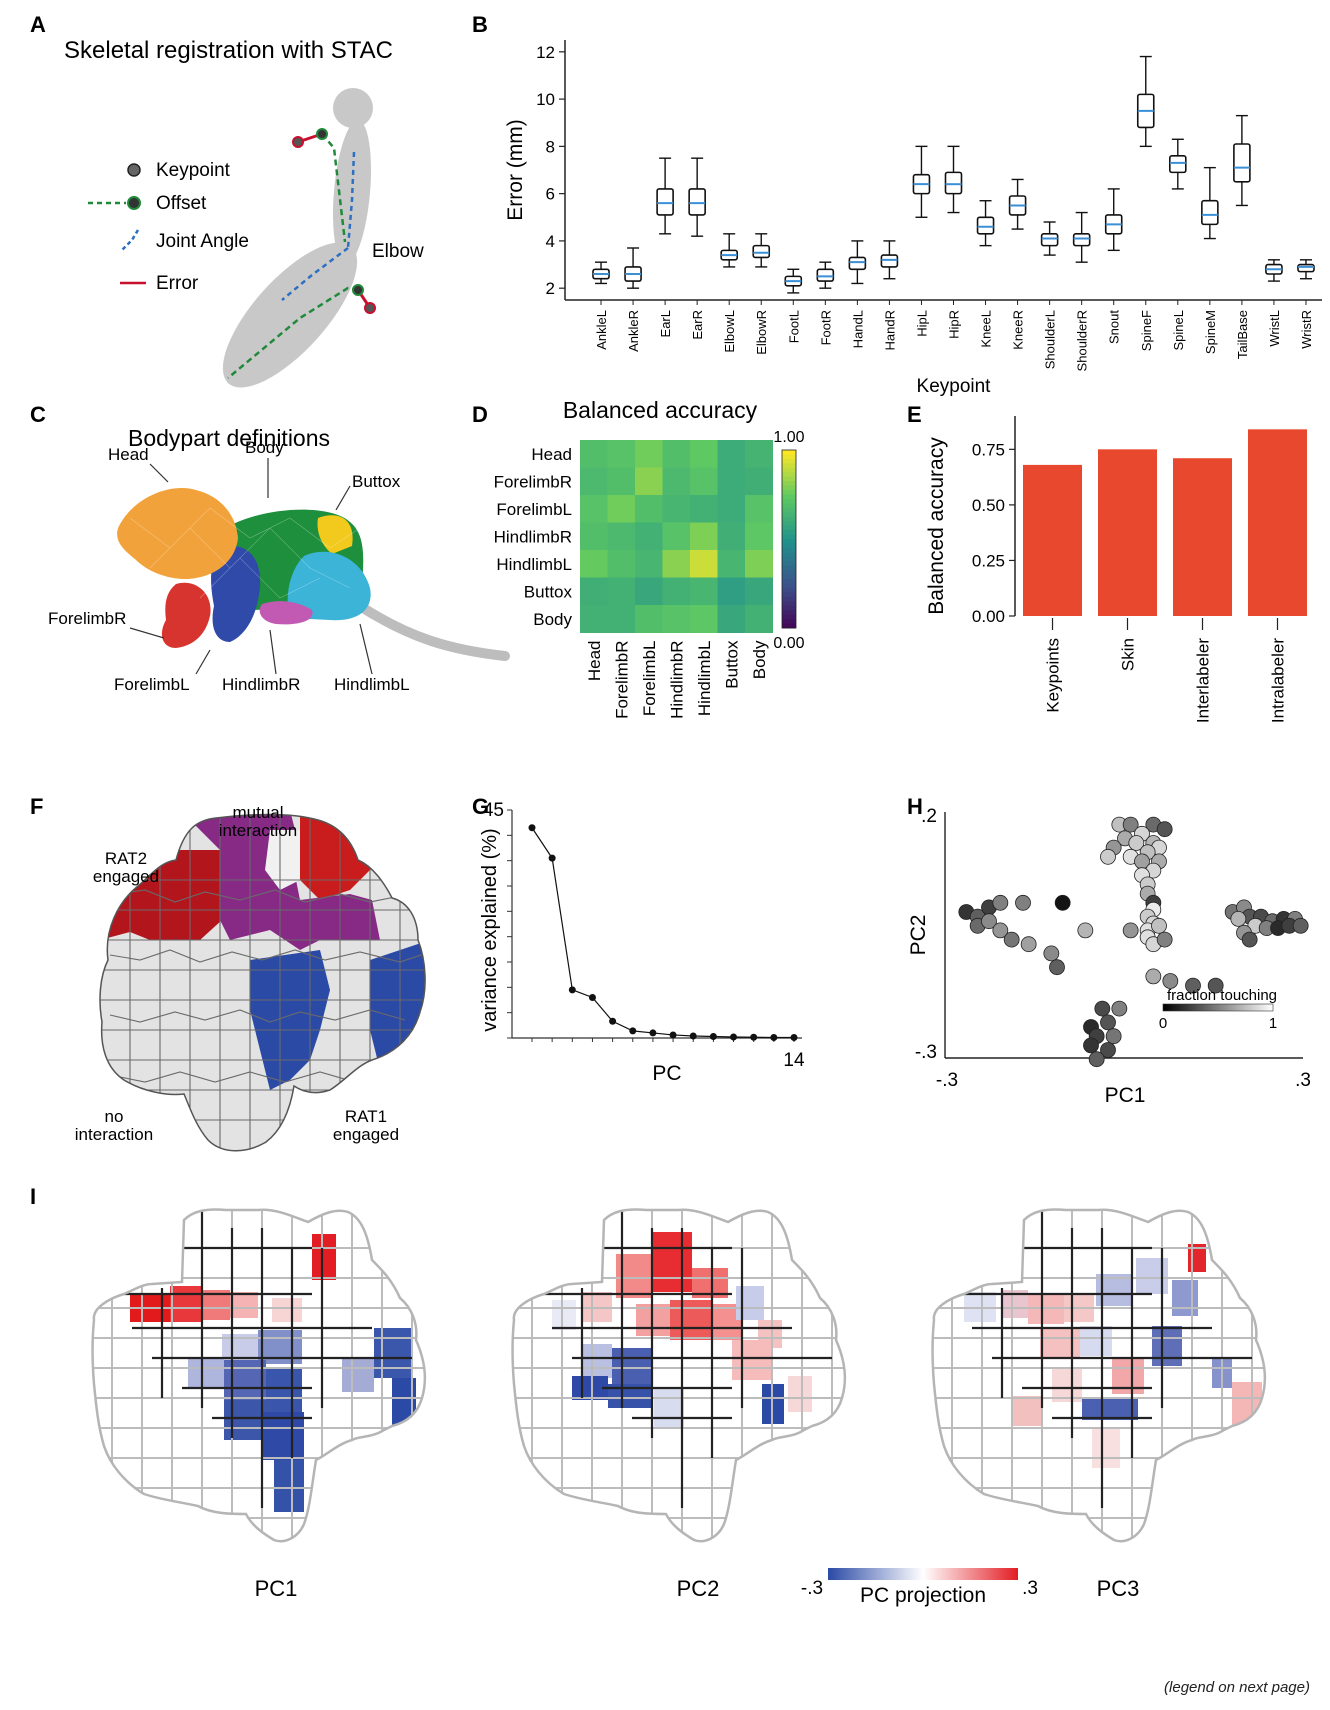  What do you see at coordinates (515, 169) in the screenshot?
I see `b-y-axis-title: Error (mm)` at bounding box center [515, 169].